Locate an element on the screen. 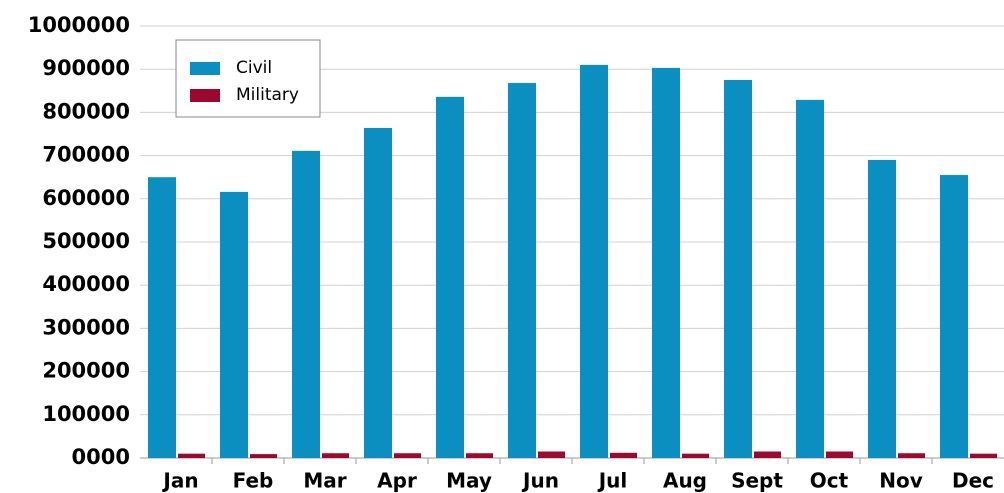  y-tick-label: 500000 is located at coordinates (86, 241).